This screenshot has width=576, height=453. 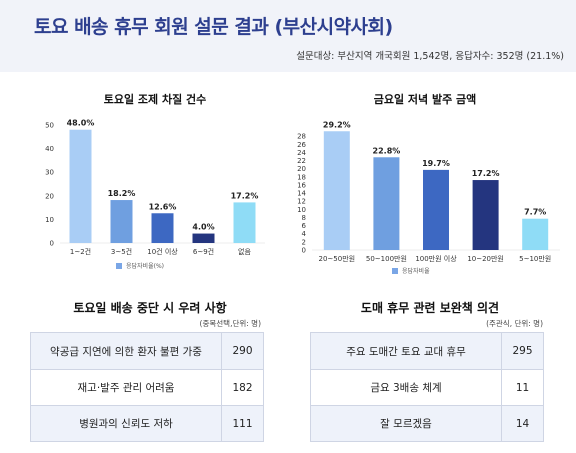 I want to click on y-tick-label: 50, so click(x=49, y=126).